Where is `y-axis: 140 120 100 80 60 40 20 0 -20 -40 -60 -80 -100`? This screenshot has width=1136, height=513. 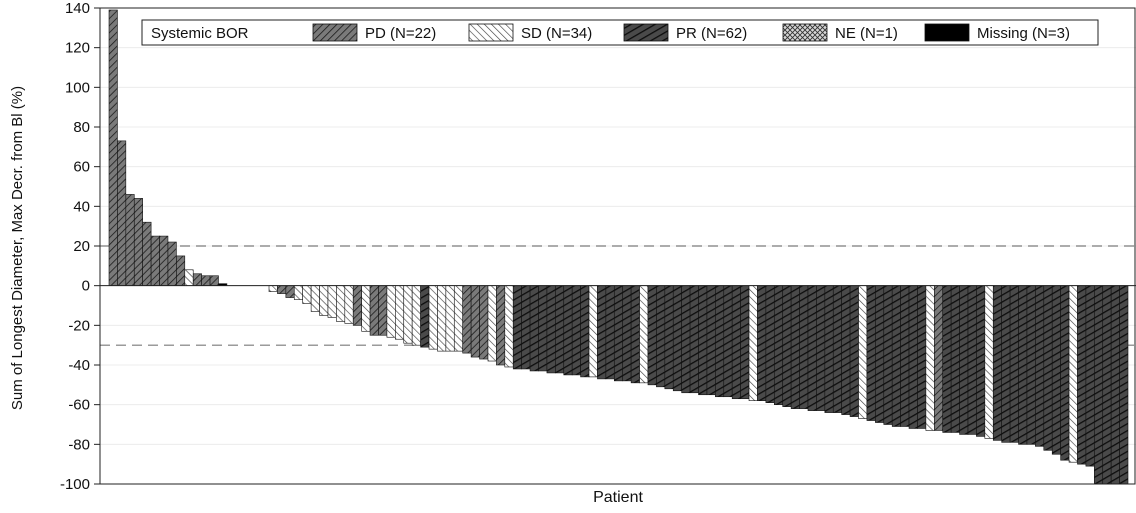 y-axis: 140 120 100 80 60 40 20 0 -20 -40 -60 -80 -100 is located at coordinates (80, 246).